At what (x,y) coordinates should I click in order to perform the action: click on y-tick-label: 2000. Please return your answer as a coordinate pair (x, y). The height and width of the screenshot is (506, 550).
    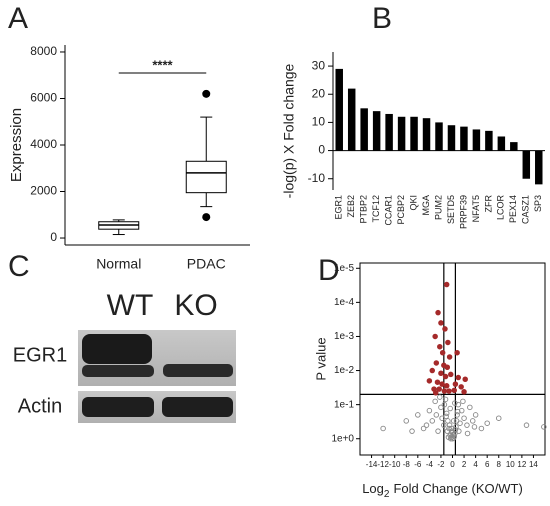
    Looking at the image, I should click on (43, 191).